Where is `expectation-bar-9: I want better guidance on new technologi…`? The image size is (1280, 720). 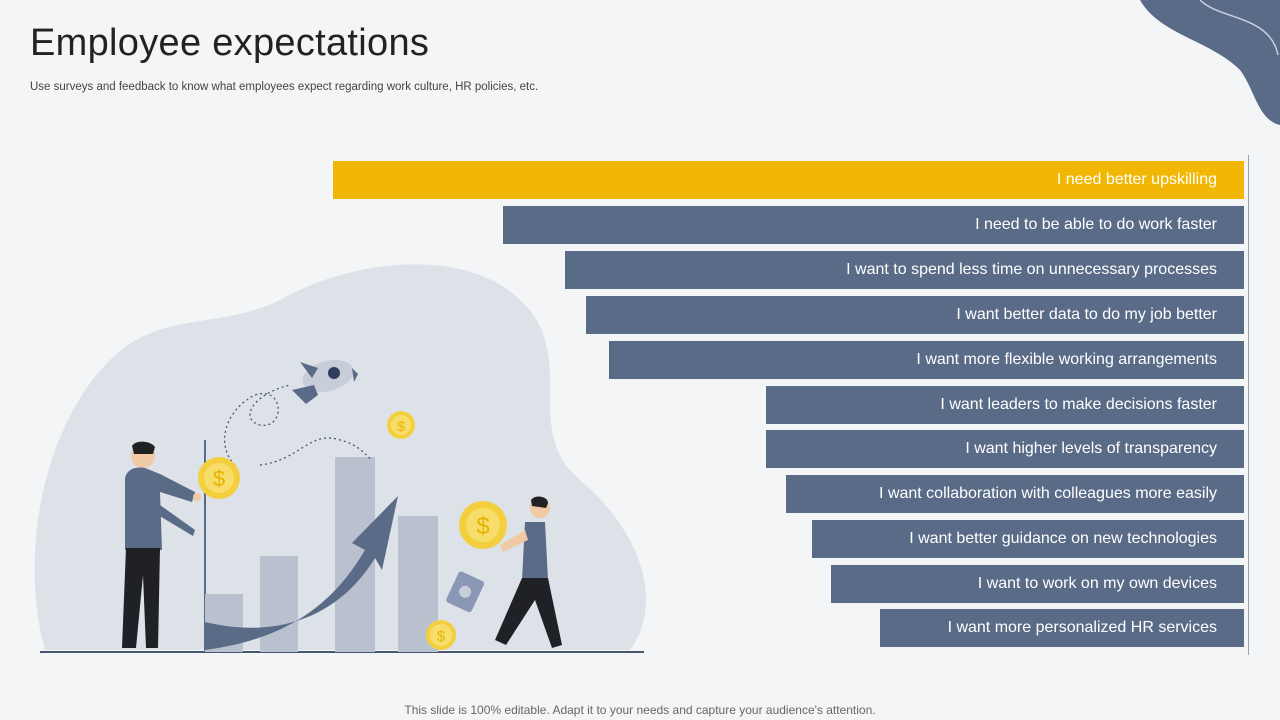 expectation-bar-9: I want better guidance on new technologi… is located at coordinates (1028, 539).